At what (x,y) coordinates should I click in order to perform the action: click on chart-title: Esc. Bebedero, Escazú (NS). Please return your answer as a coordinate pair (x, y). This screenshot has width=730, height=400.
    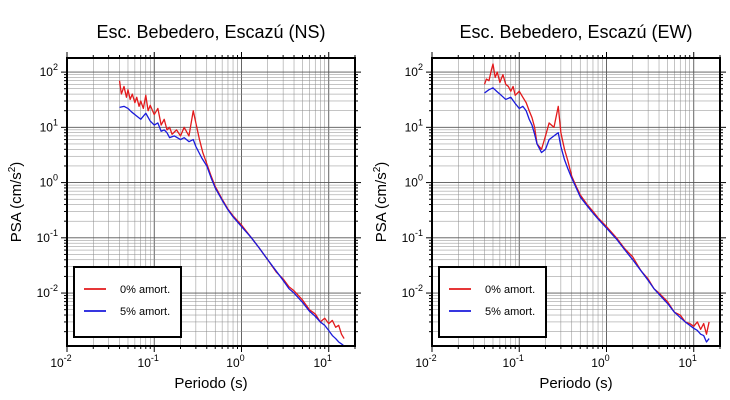
    Looking at the image, I should click on (210, 32).